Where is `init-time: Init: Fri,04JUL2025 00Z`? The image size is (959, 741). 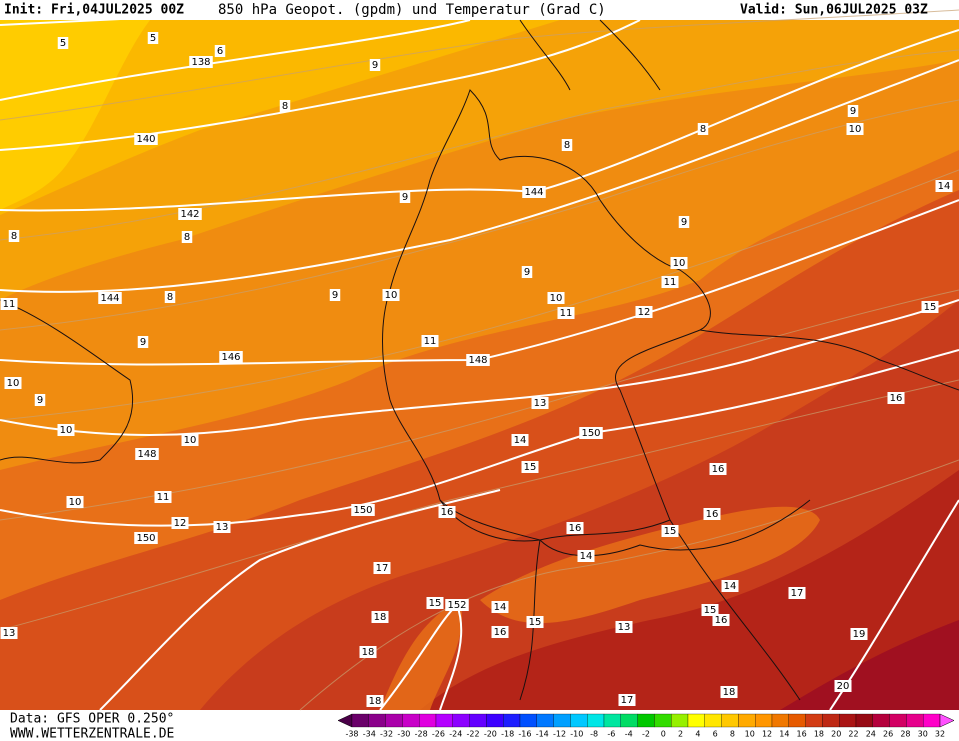
init-time: Init: Fri,04JUL2025 00Z is located at coordinates (94, 10).